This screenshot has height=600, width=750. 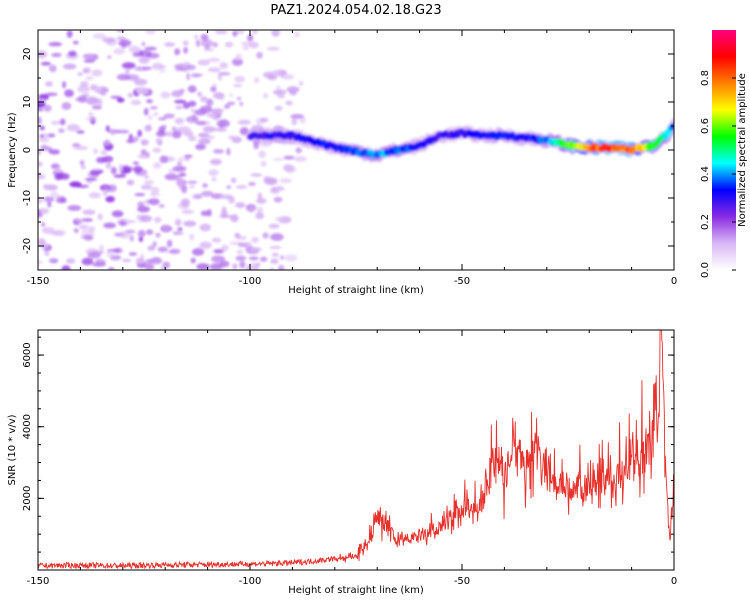 What do you see at coordinates (27, 354) in the screenshot?
I see `y-tick-label: 6000` at bounding box center [27, 354].